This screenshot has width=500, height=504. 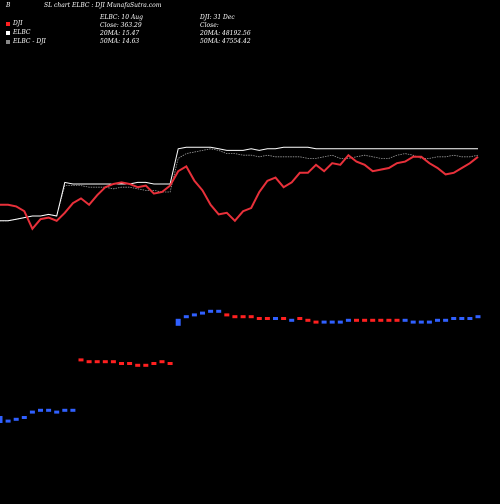 I want to click on dji-line, so click(x=239, y=192).